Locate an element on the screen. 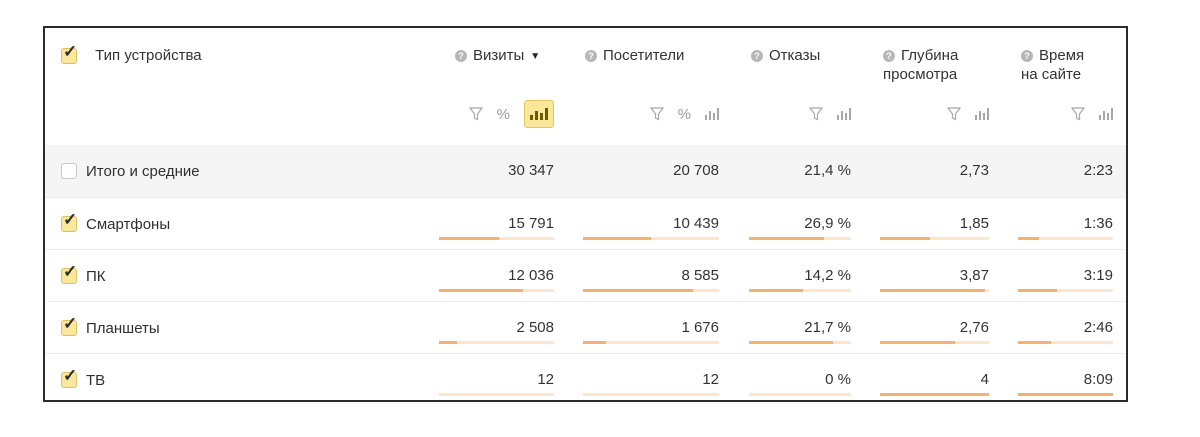 Image resolution: width=1200 pixels, height=437 pixels. dimension-header-label: Тип устройства is located at coordinates (148, 55).